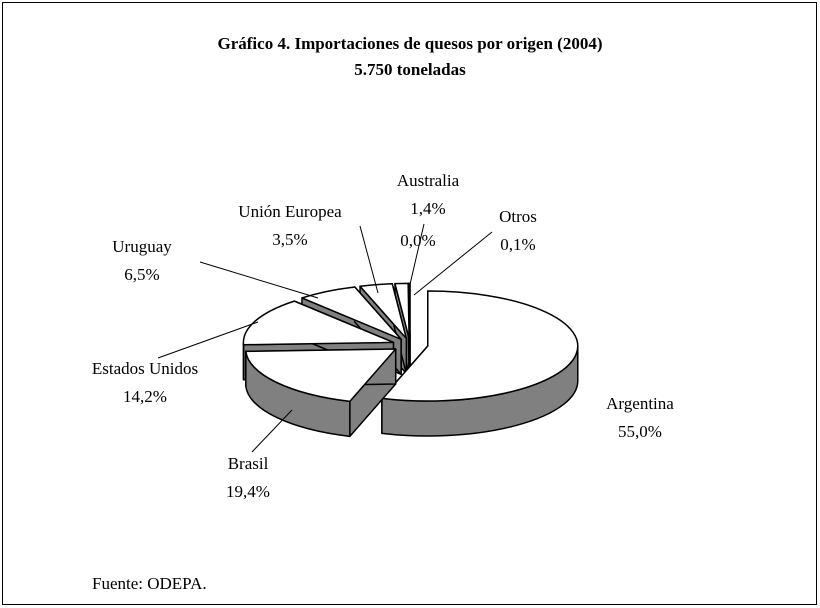 The width and height of the screenshot is (820, 608). I want to click on value-label: 0,1%, so click(517, 244).